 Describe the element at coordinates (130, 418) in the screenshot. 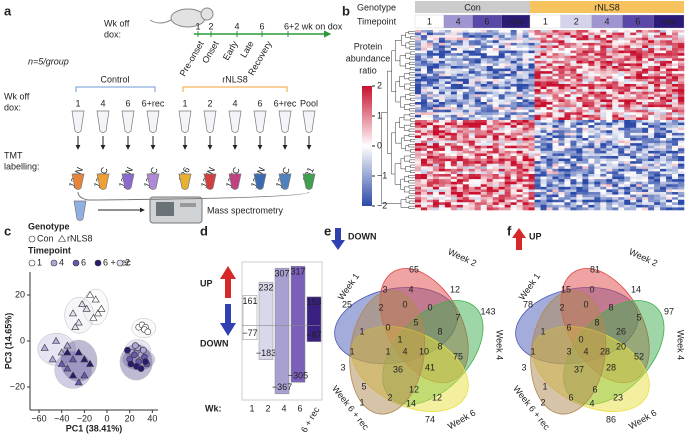

I see `x-tick-label: 20` at that location.